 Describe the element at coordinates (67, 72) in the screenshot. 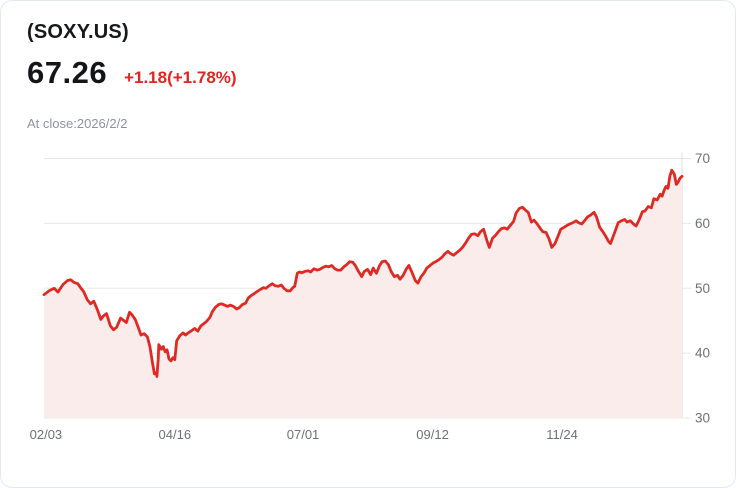

I see `last-price: 67.26` at that location.